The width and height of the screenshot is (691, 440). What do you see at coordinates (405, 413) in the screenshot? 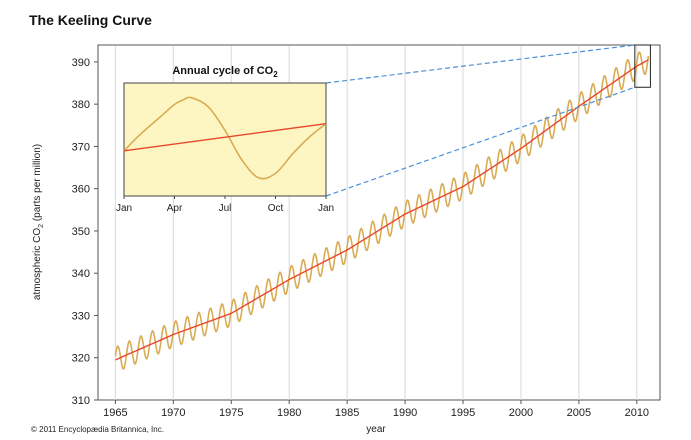
I see `x-tick-label-1990: 1990` at bounding box center [405, 413].